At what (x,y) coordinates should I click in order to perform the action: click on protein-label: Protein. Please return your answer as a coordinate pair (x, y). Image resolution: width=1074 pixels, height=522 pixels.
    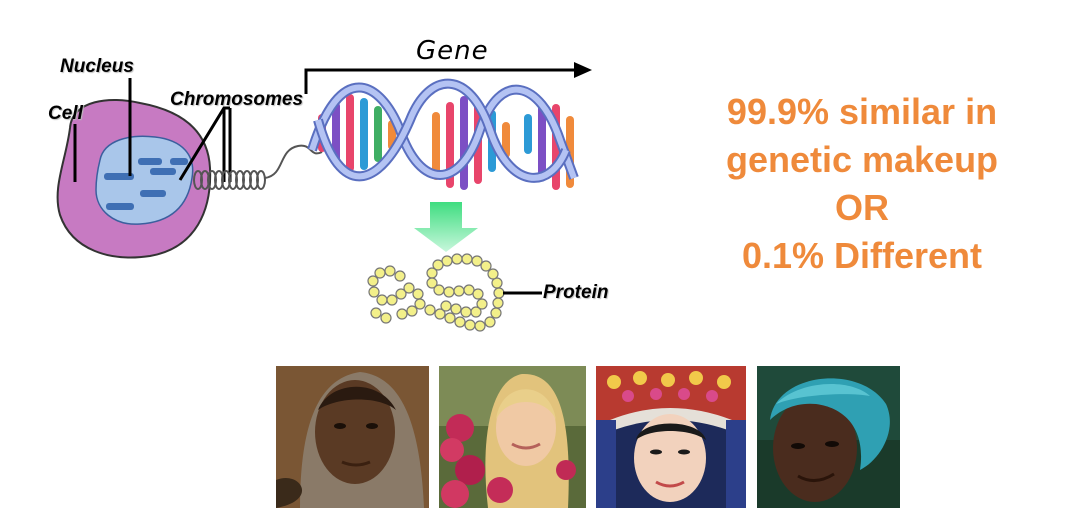
    Looking at the image, I should click on (576, 292).